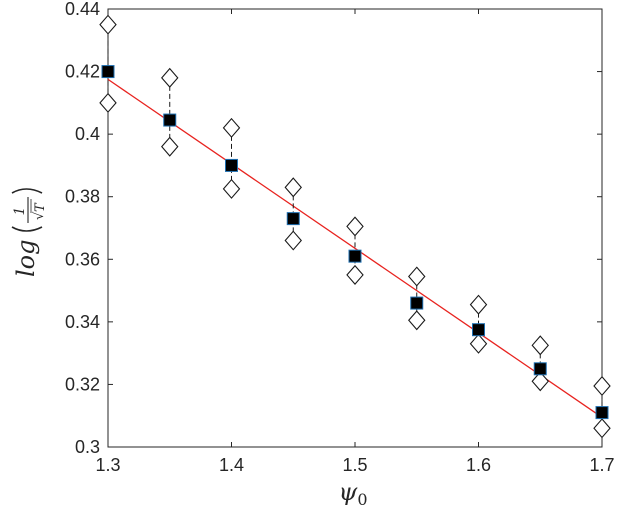  What do you see at coordinates (82, 384) in the screenshot?
I see `y-tick-label: 0.32` at bounding box center [82, 384].